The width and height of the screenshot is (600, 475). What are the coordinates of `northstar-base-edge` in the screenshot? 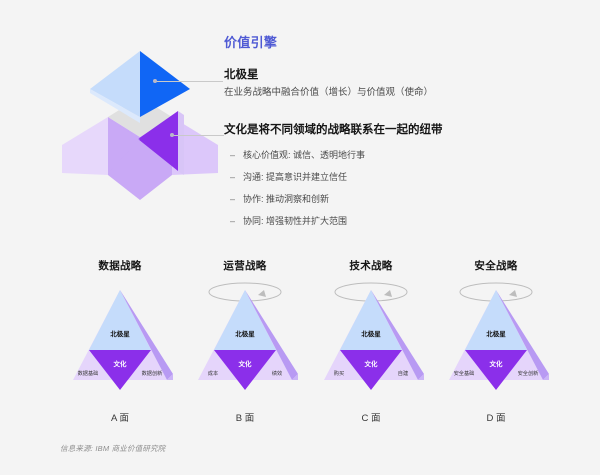 It's located at (115, 106).